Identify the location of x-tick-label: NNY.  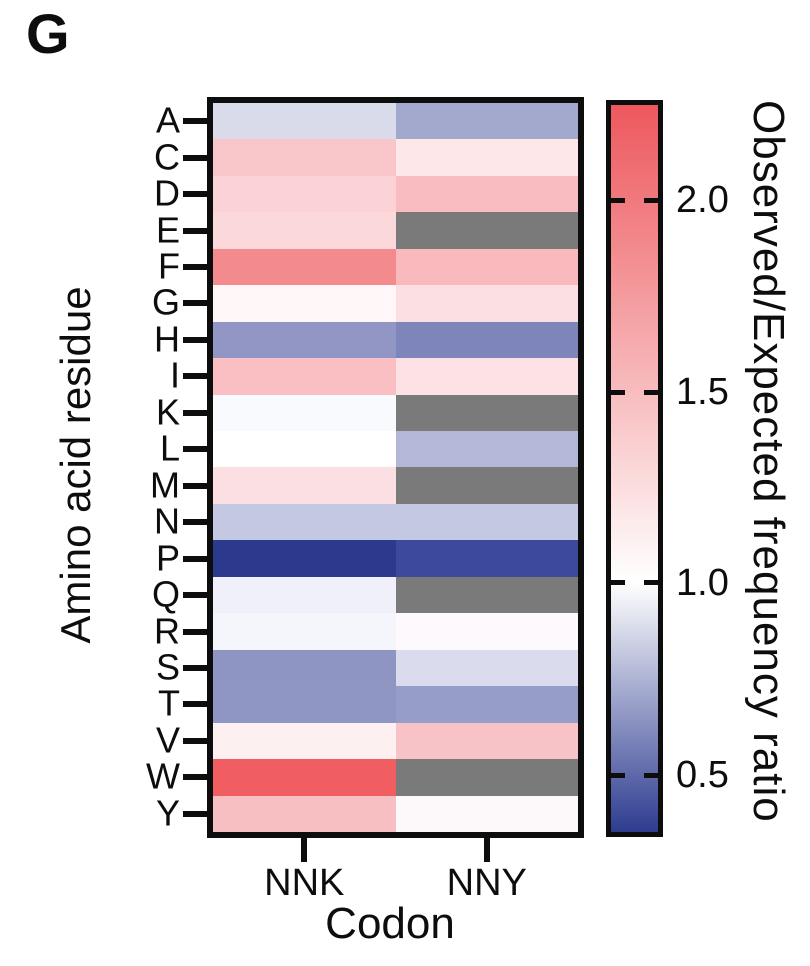
(486, 883).